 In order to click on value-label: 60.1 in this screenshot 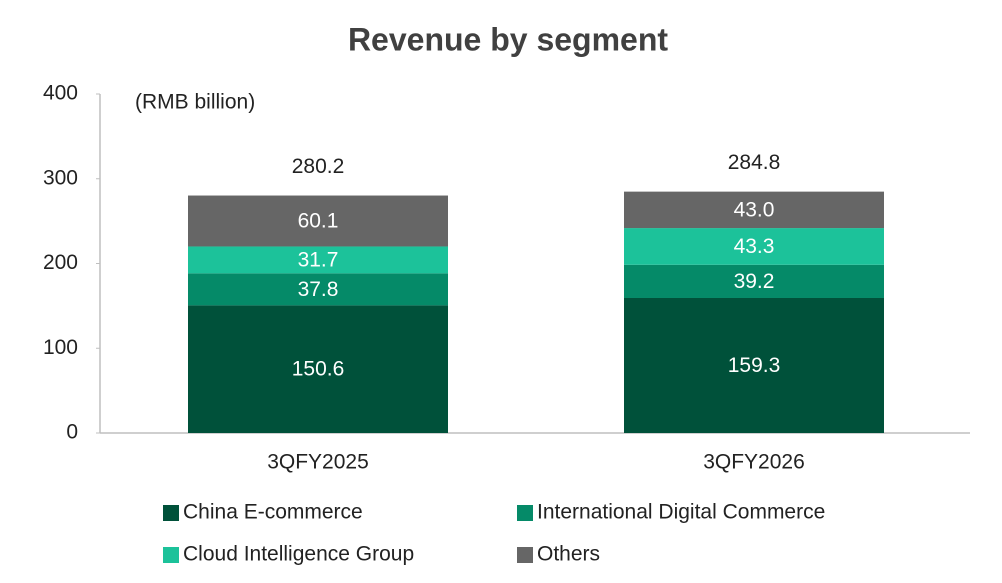, I will do `click(318, 221)`.